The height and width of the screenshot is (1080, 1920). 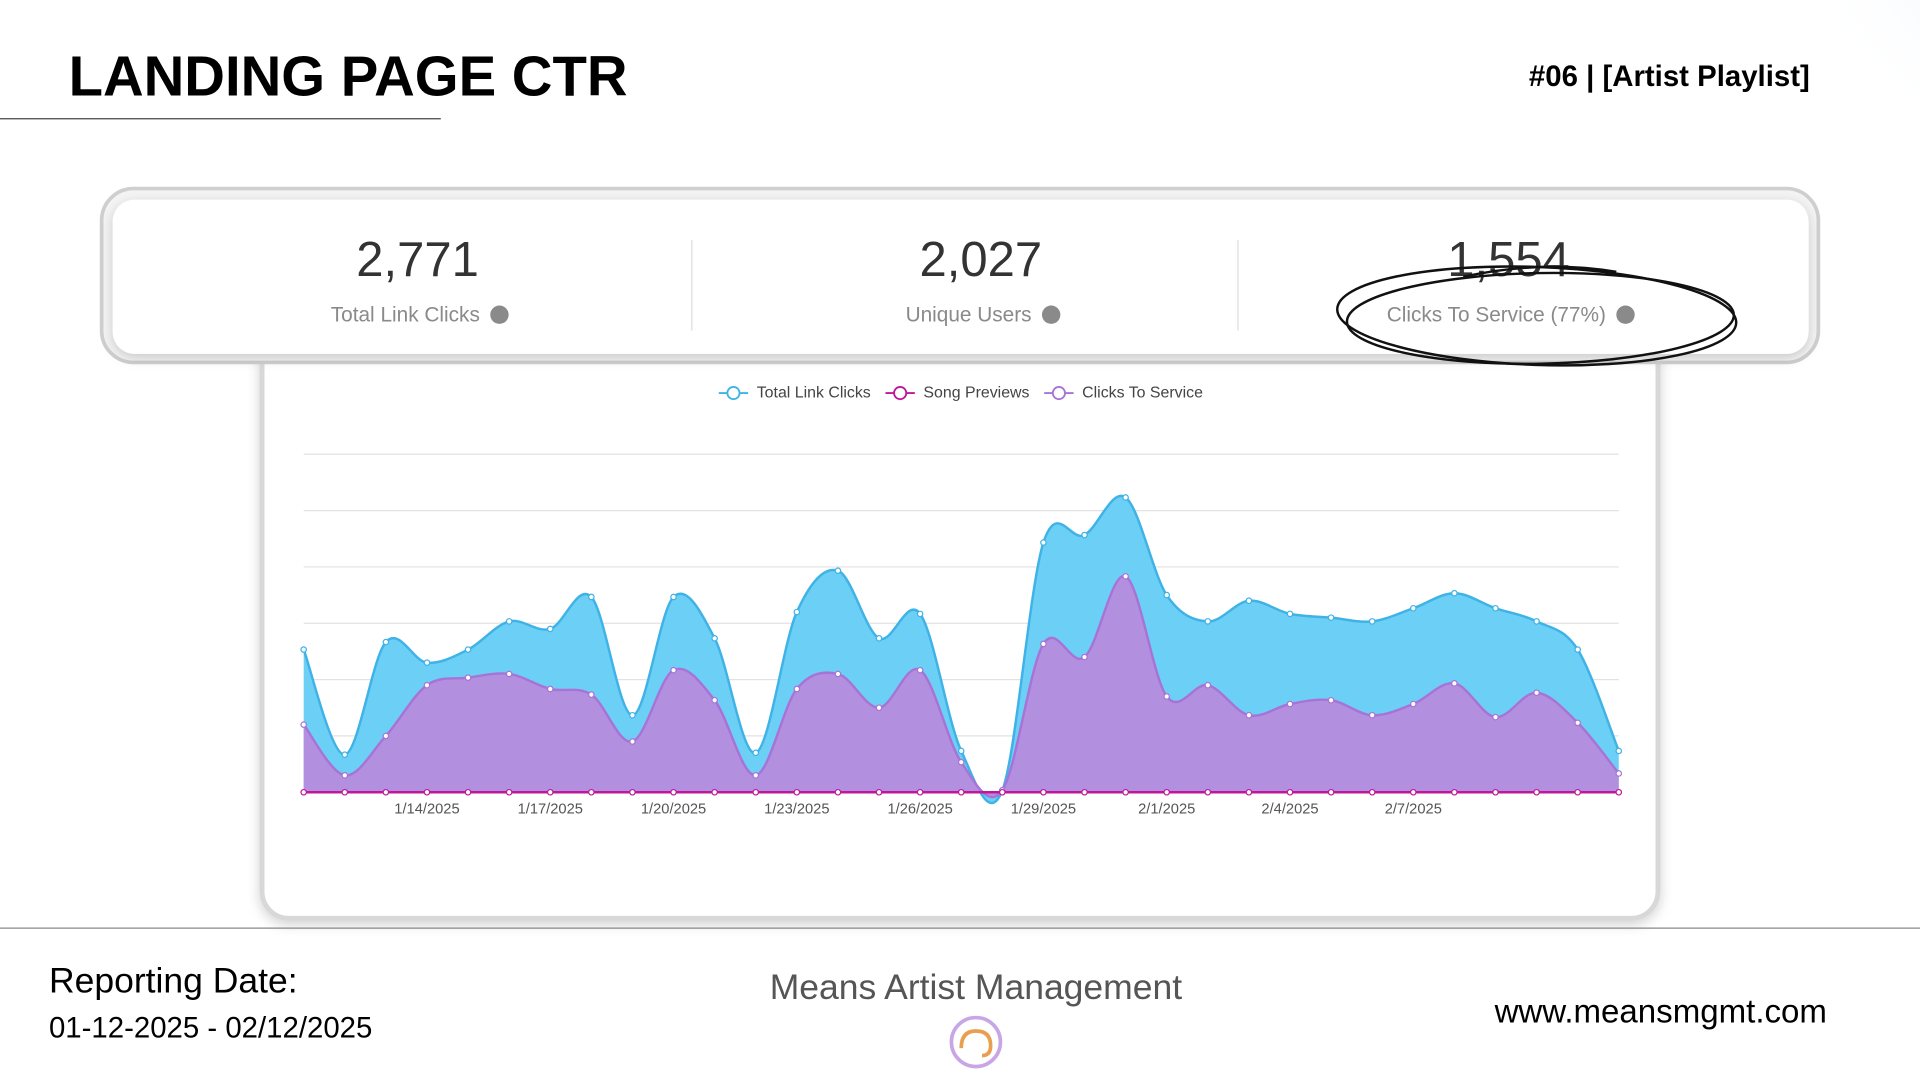 I want to click on logo-mark, so click(x=976, y=1043).